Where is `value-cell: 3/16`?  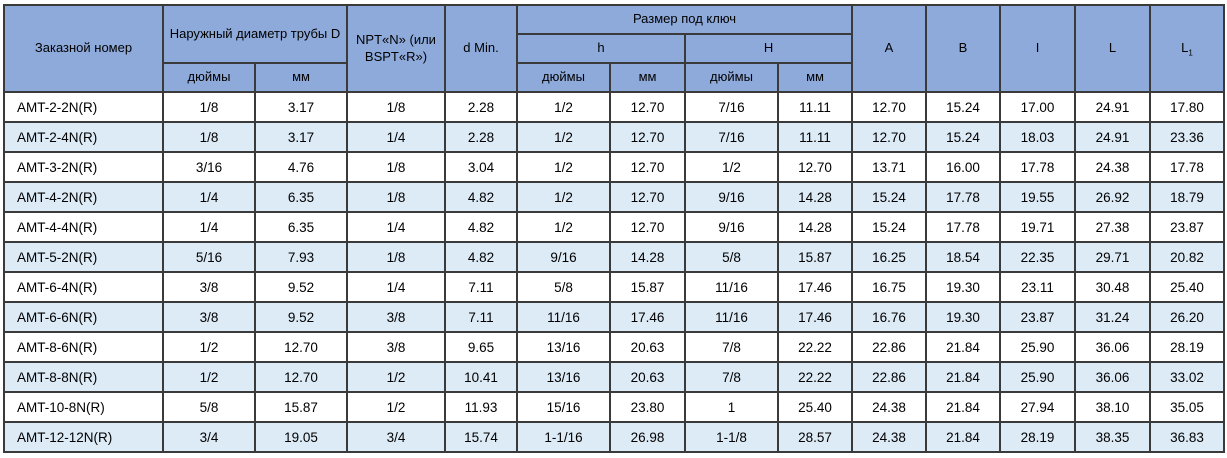
value-cell: 3/16 is located at coordinates (209, 167).